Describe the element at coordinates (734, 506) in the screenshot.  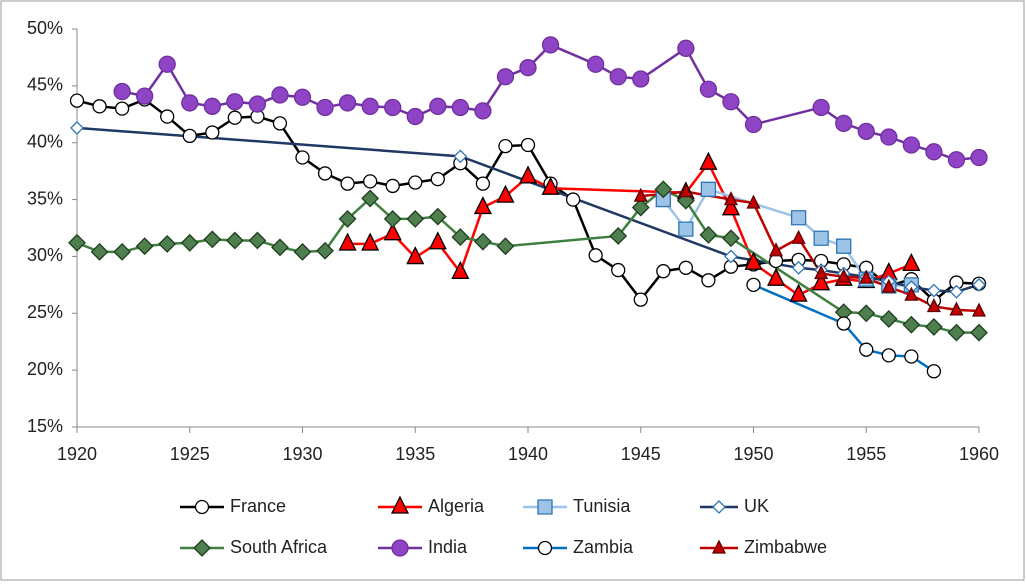
I see `legend-item: UK` at that location.